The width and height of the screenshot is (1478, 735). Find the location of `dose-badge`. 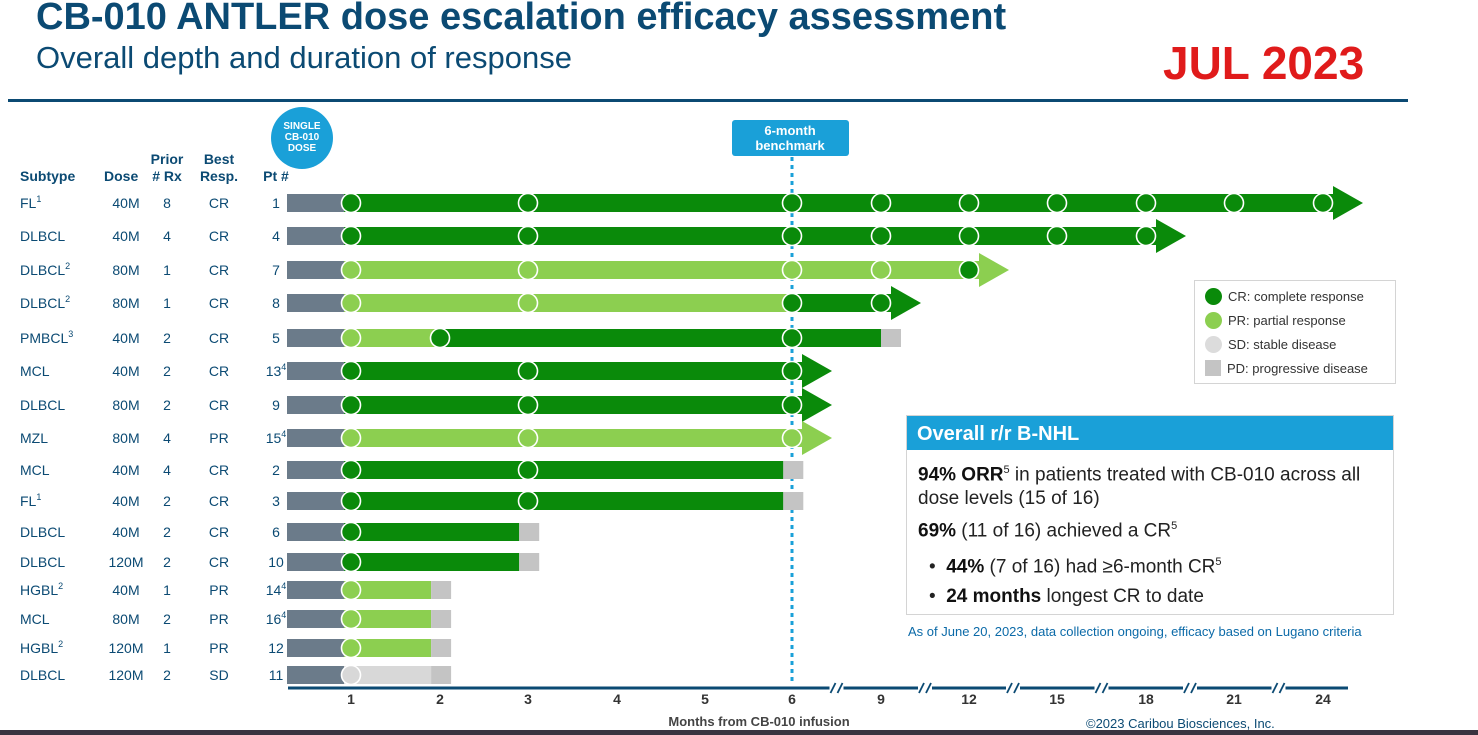

dose-badge is located at coordinates (302, 138).